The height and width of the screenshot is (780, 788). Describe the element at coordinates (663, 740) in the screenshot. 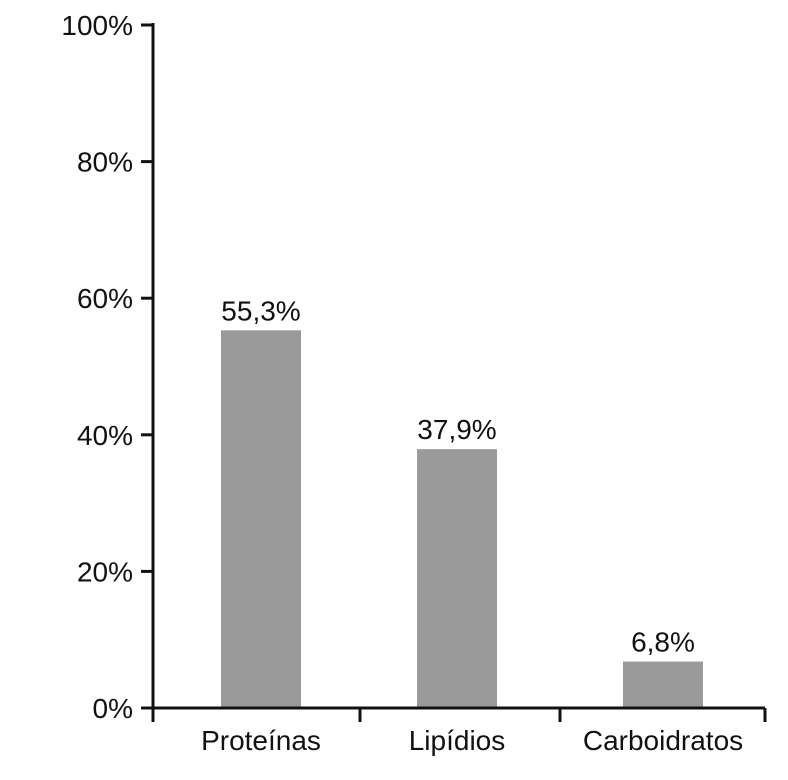

I see `x-category-label: Carboidratos` at that location.